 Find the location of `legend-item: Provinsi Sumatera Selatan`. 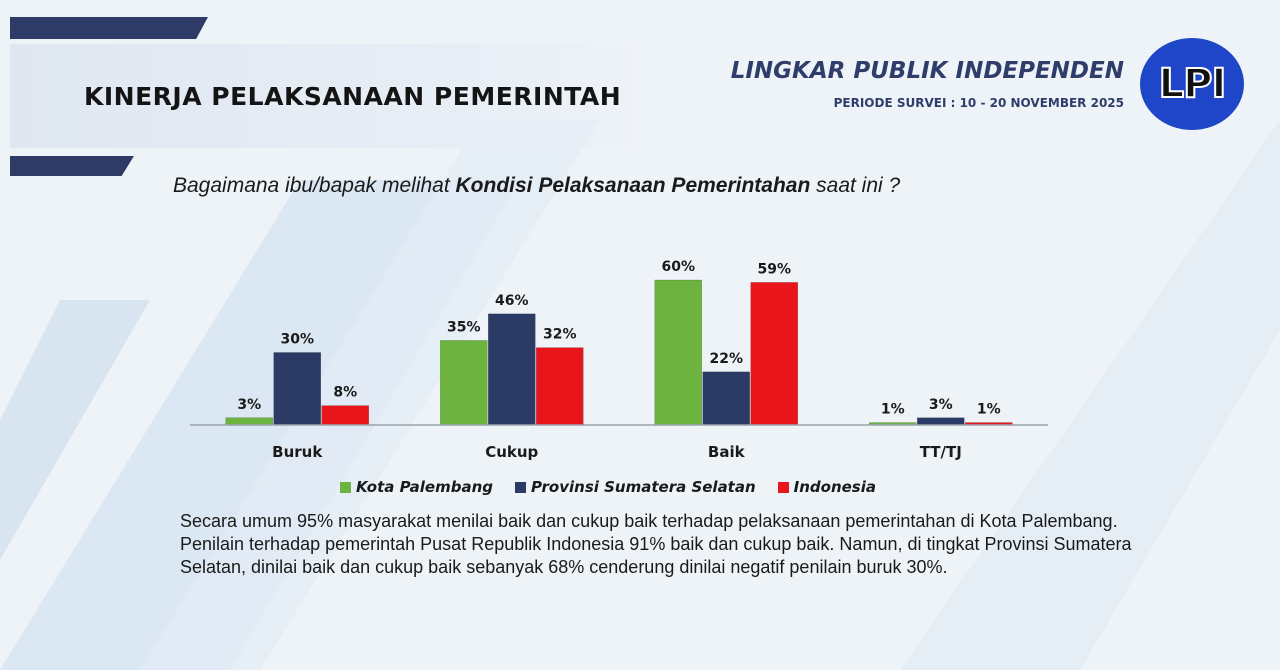

legend-item: Provinsi Sumatera Selatan is located at coordinates (635, 487).